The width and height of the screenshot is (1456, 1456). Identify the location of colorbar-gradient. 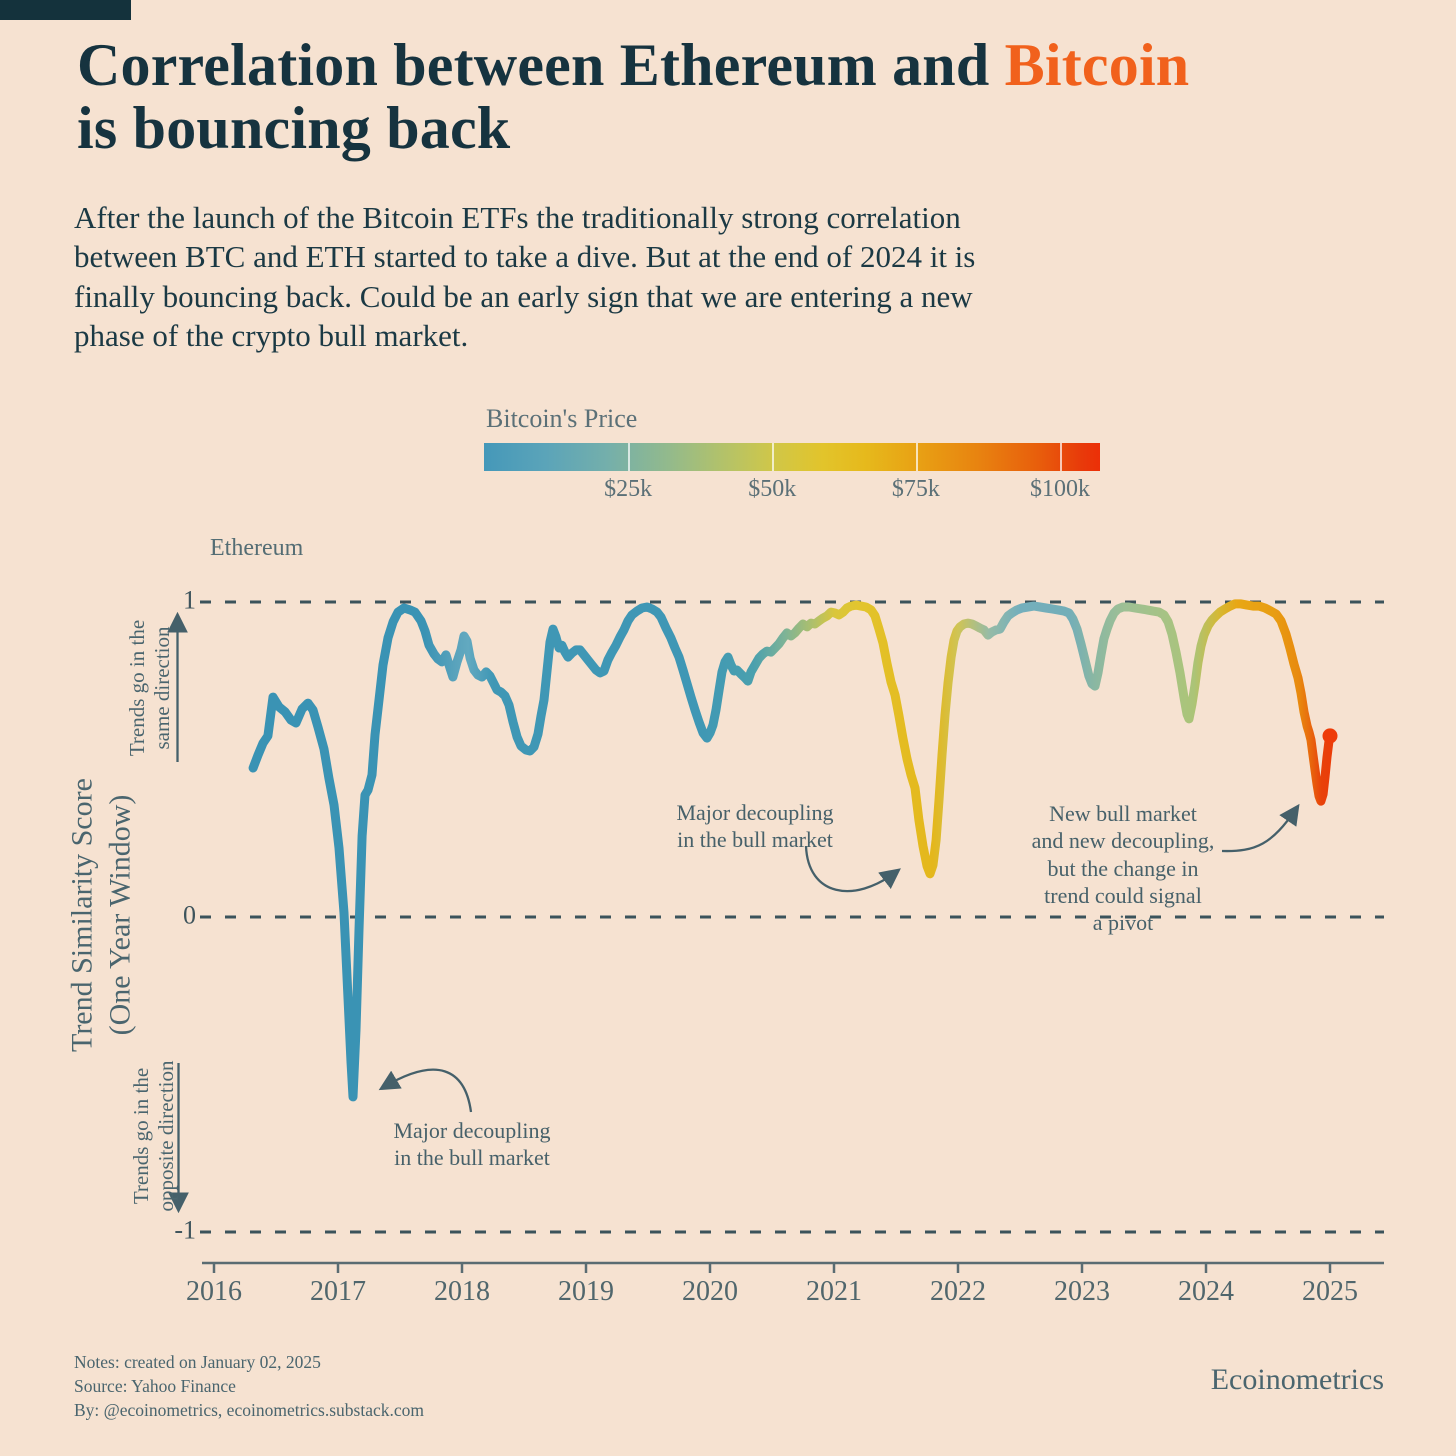
(792, 457).